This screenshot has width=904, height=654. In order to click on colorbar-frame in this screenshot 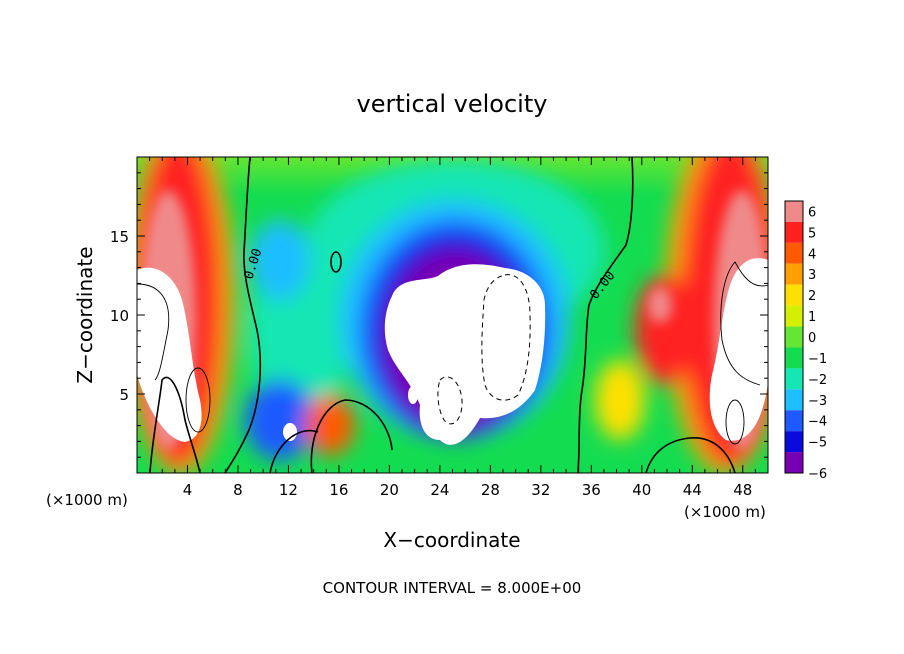, I will do `click(794, 337)`.